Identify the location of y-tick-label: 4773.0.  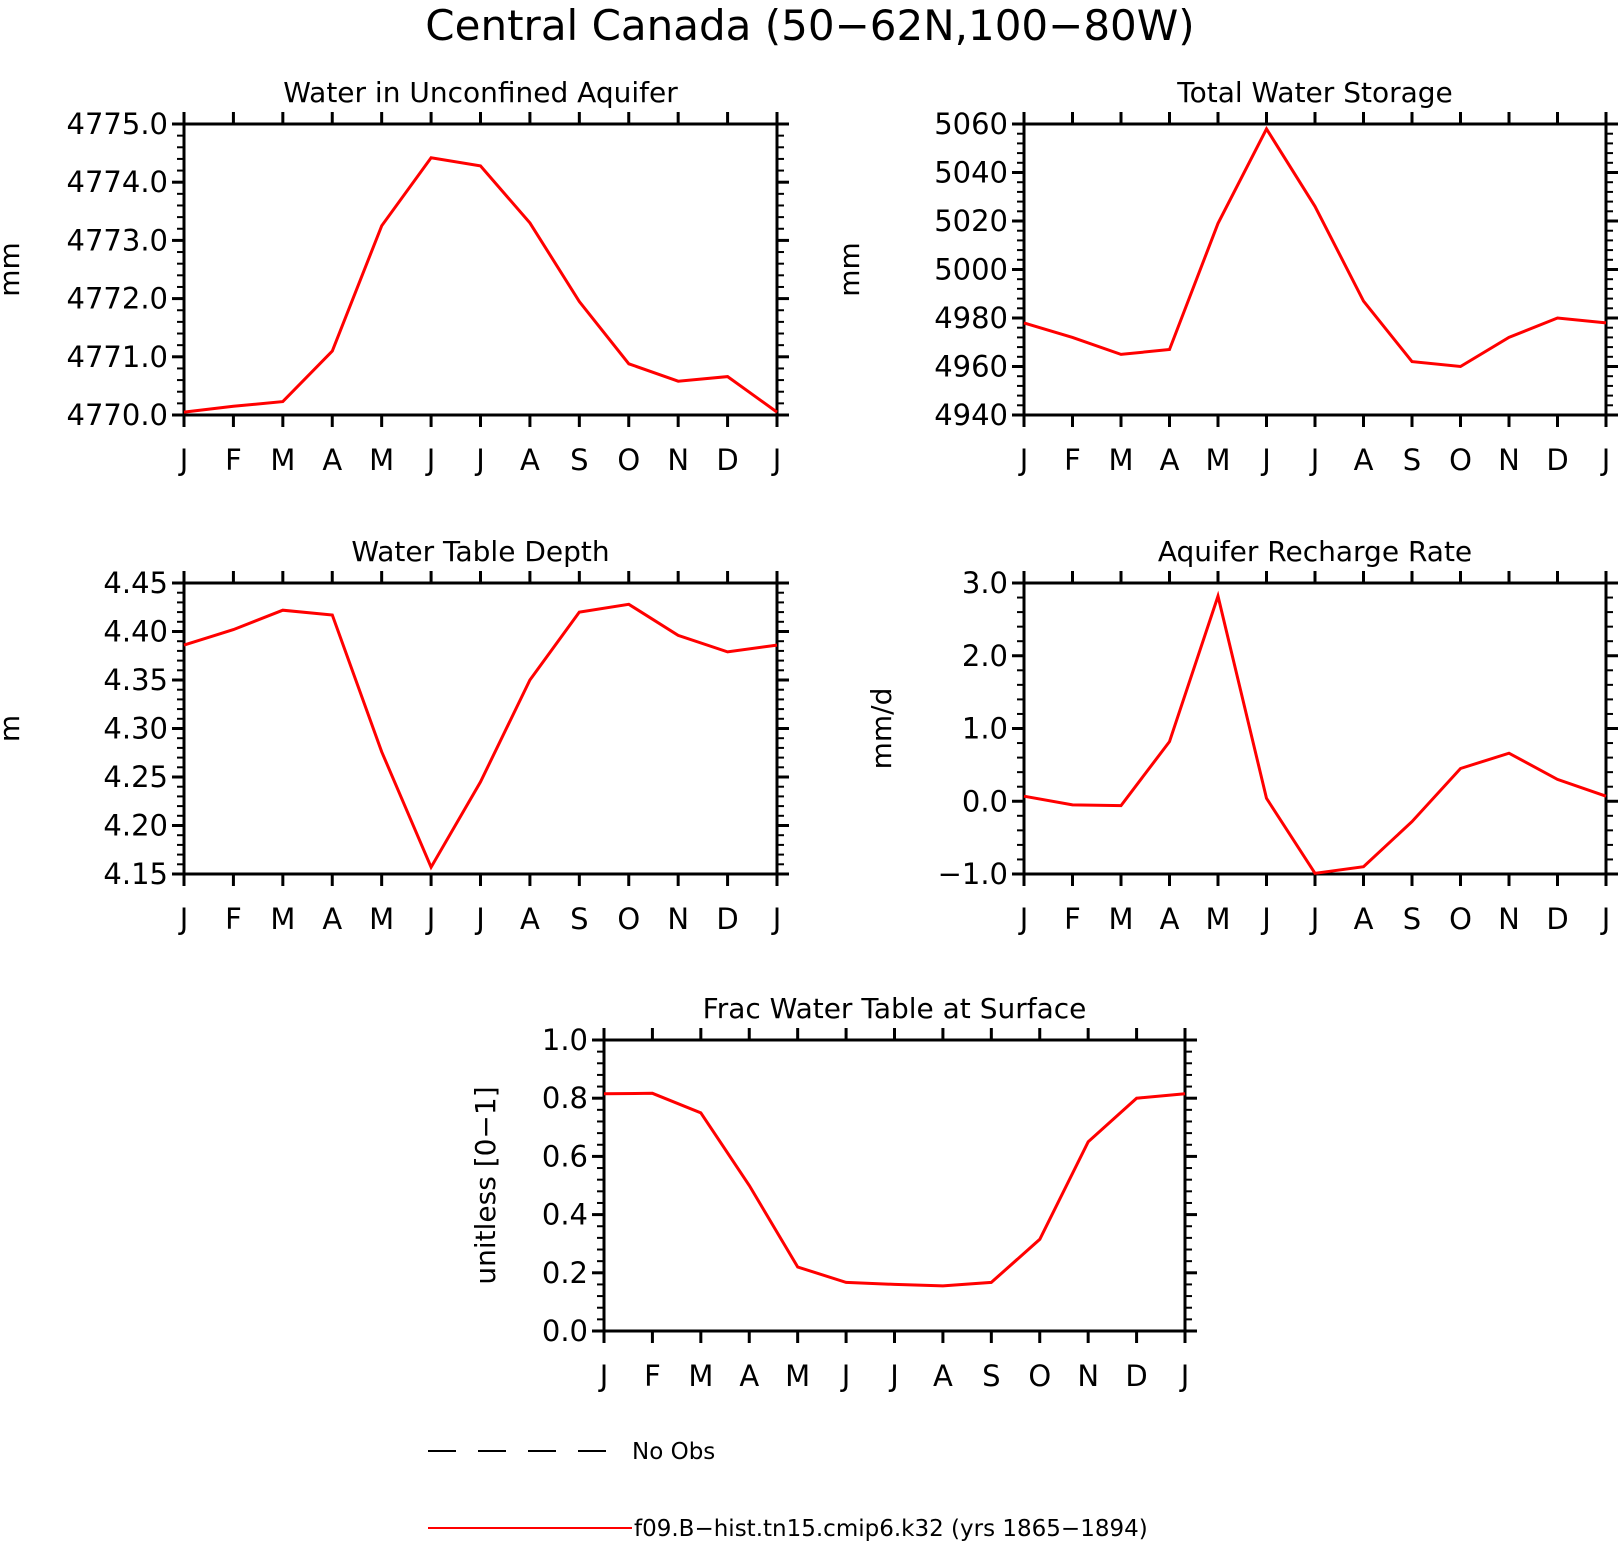
(117, 240).